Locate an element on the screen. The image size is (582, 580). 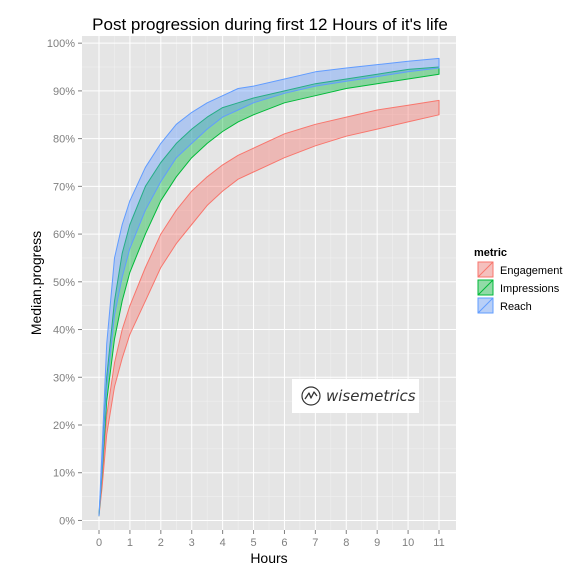
x-tick-label: 11 is located at coordinates (438, 543).